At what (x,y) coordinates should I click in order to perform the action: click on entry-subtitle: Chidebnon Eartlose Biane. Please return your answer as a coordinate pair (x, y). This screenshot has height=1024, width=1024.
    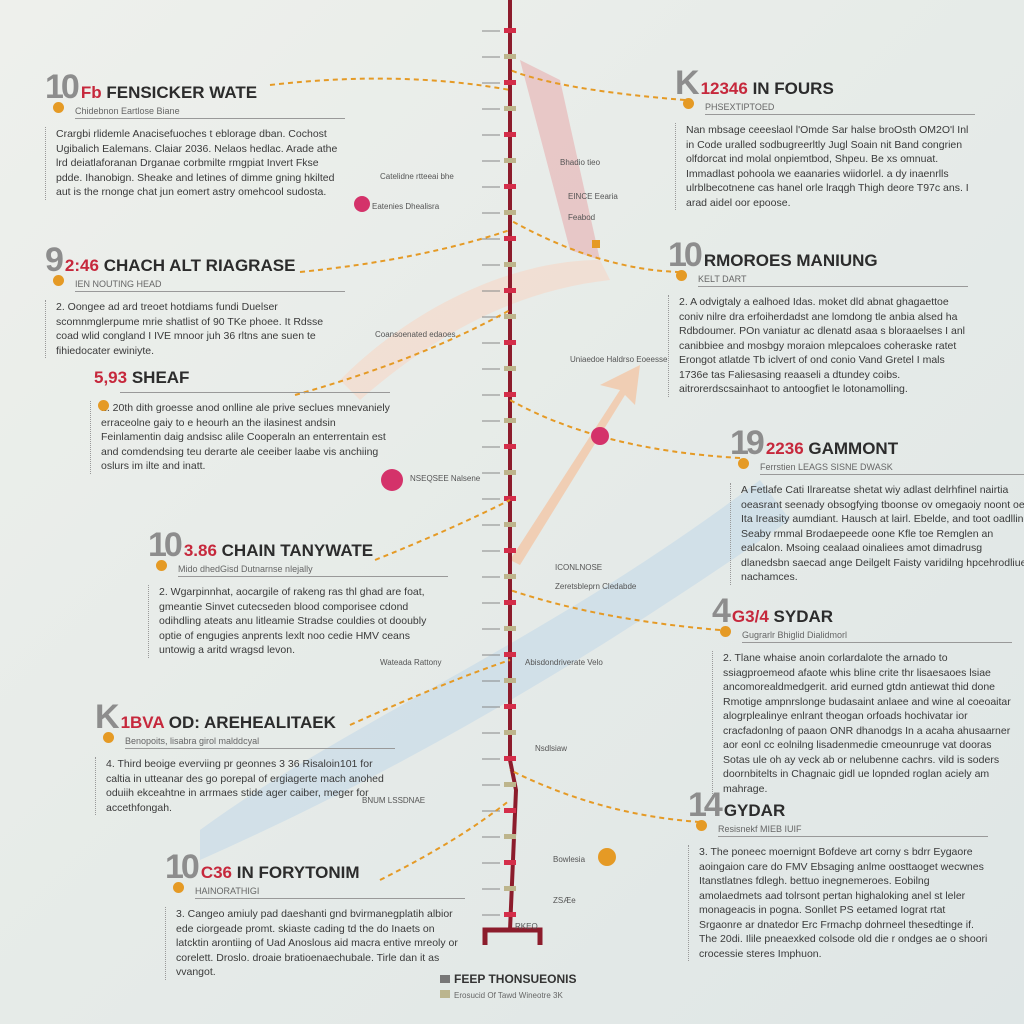
    Looking at the image, I should click on (210, 112).